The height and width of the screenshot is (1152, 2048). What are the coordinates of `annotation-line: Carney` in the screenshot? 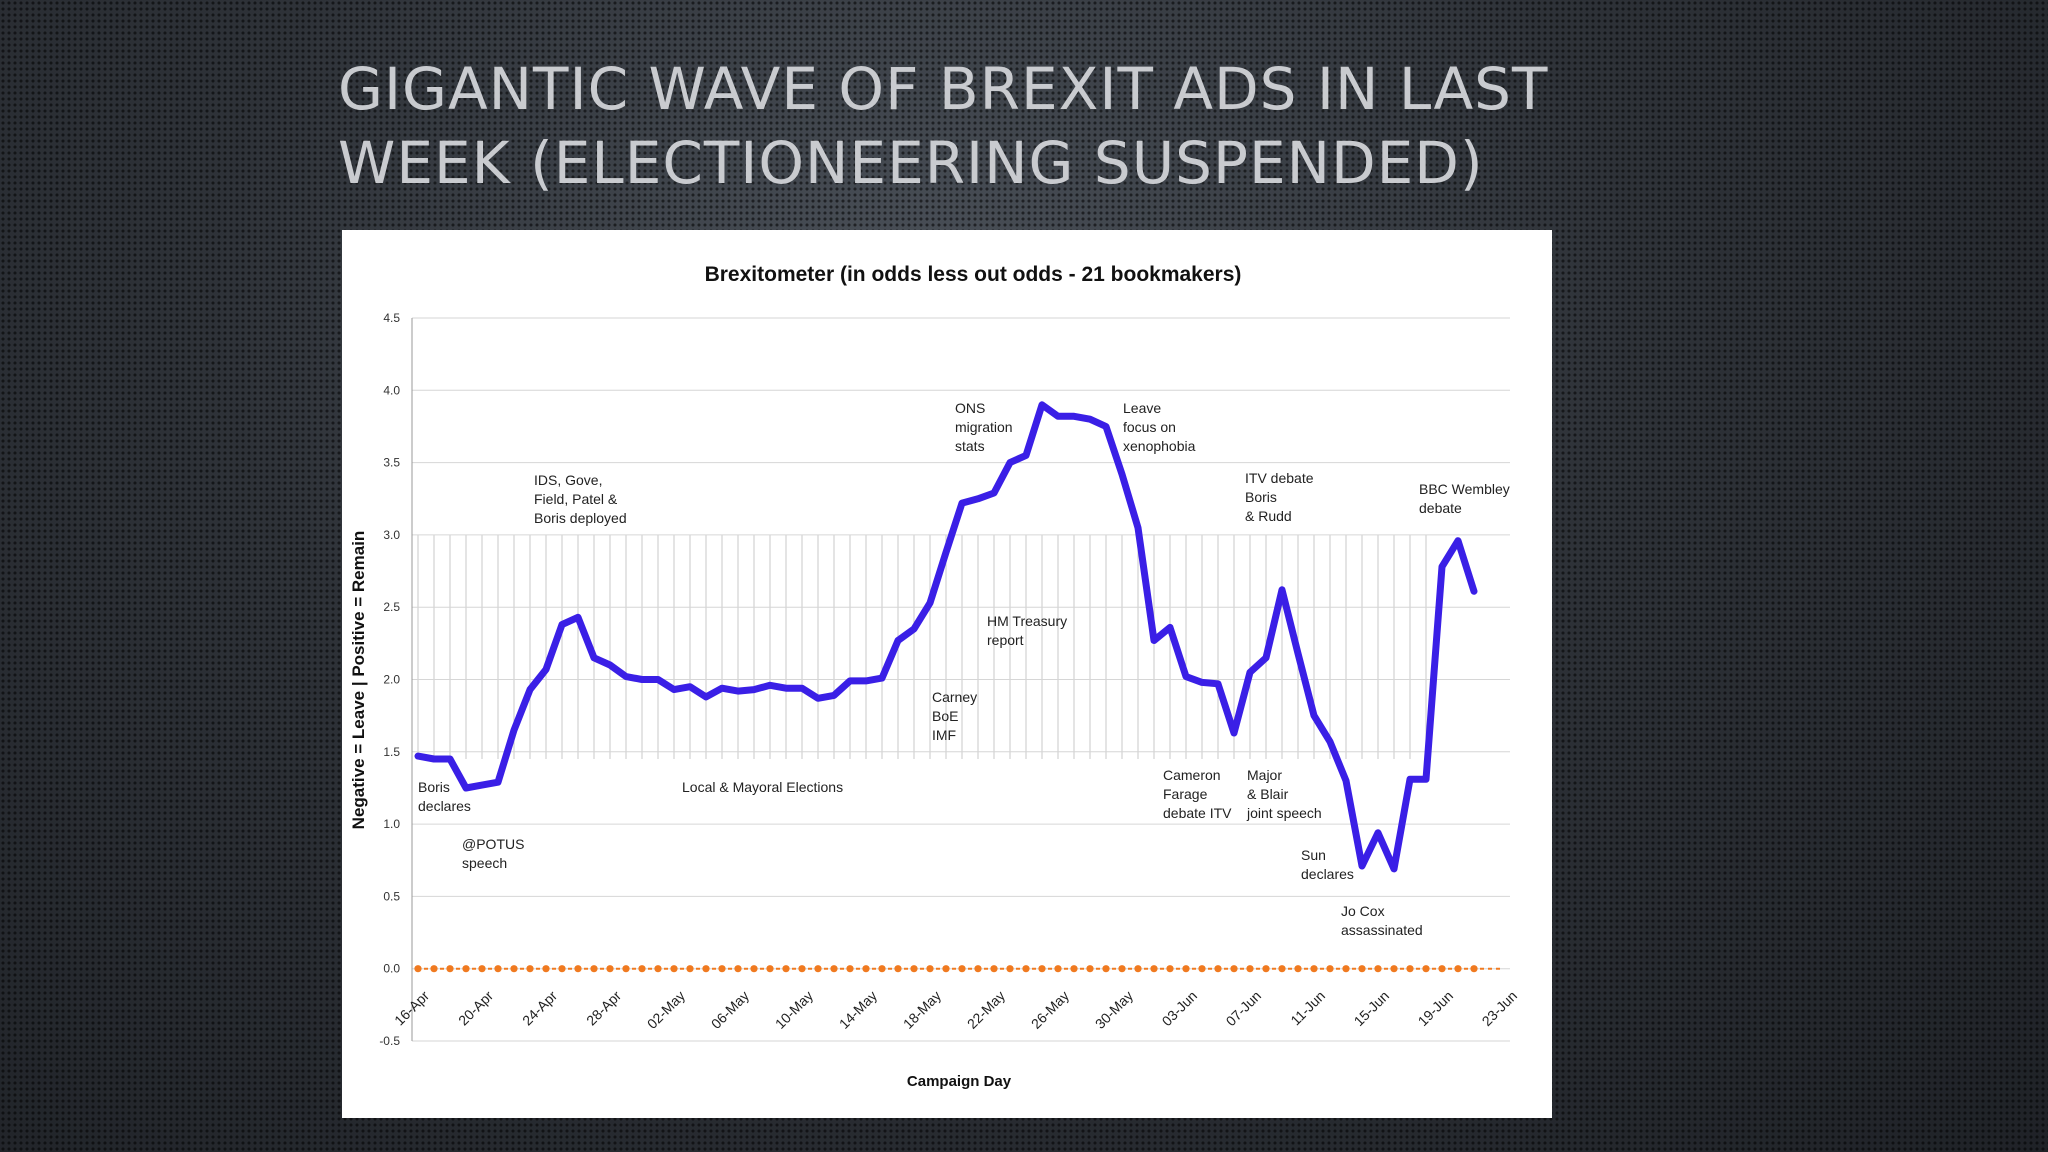 It's located at (954, 697).